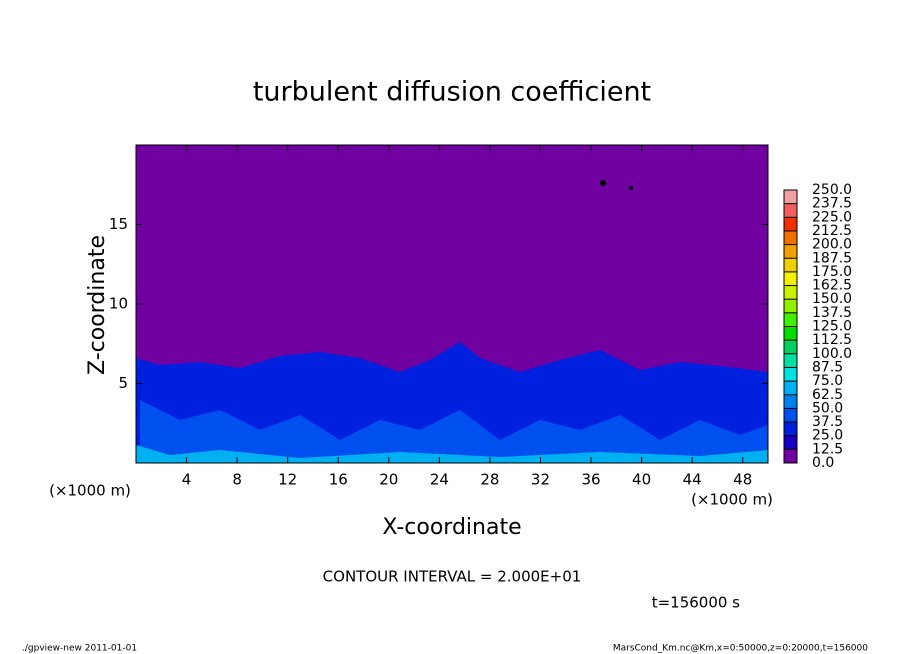 This screenshot has width=904, height=654. Describe the element at coordinates (452, 454) in the screenshot. I see `field-bottom` at that location.